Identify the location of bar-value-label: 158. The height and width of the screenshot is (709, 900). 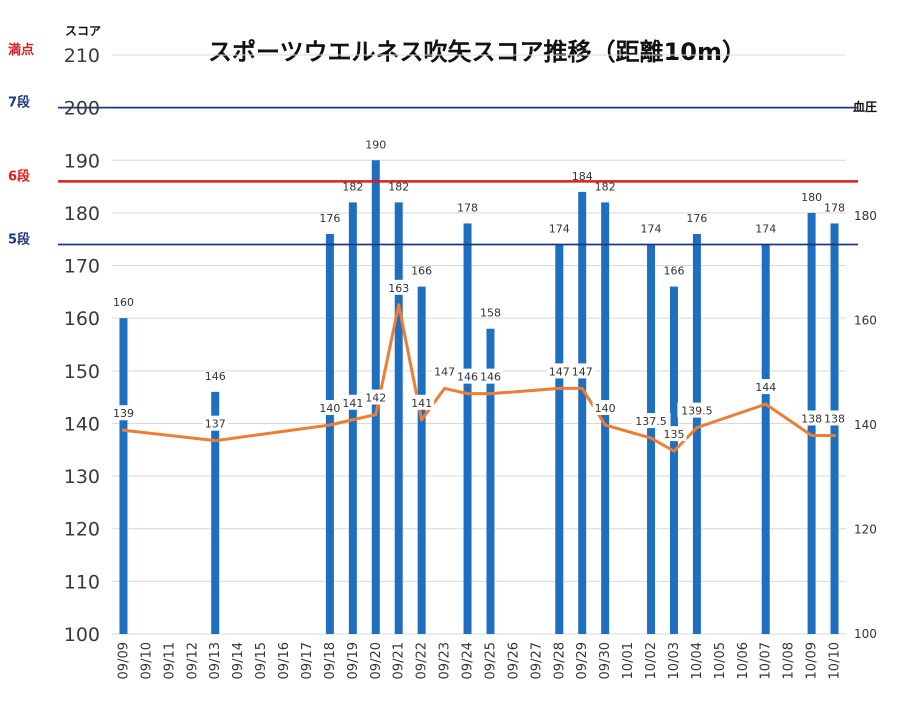
(490, 313).